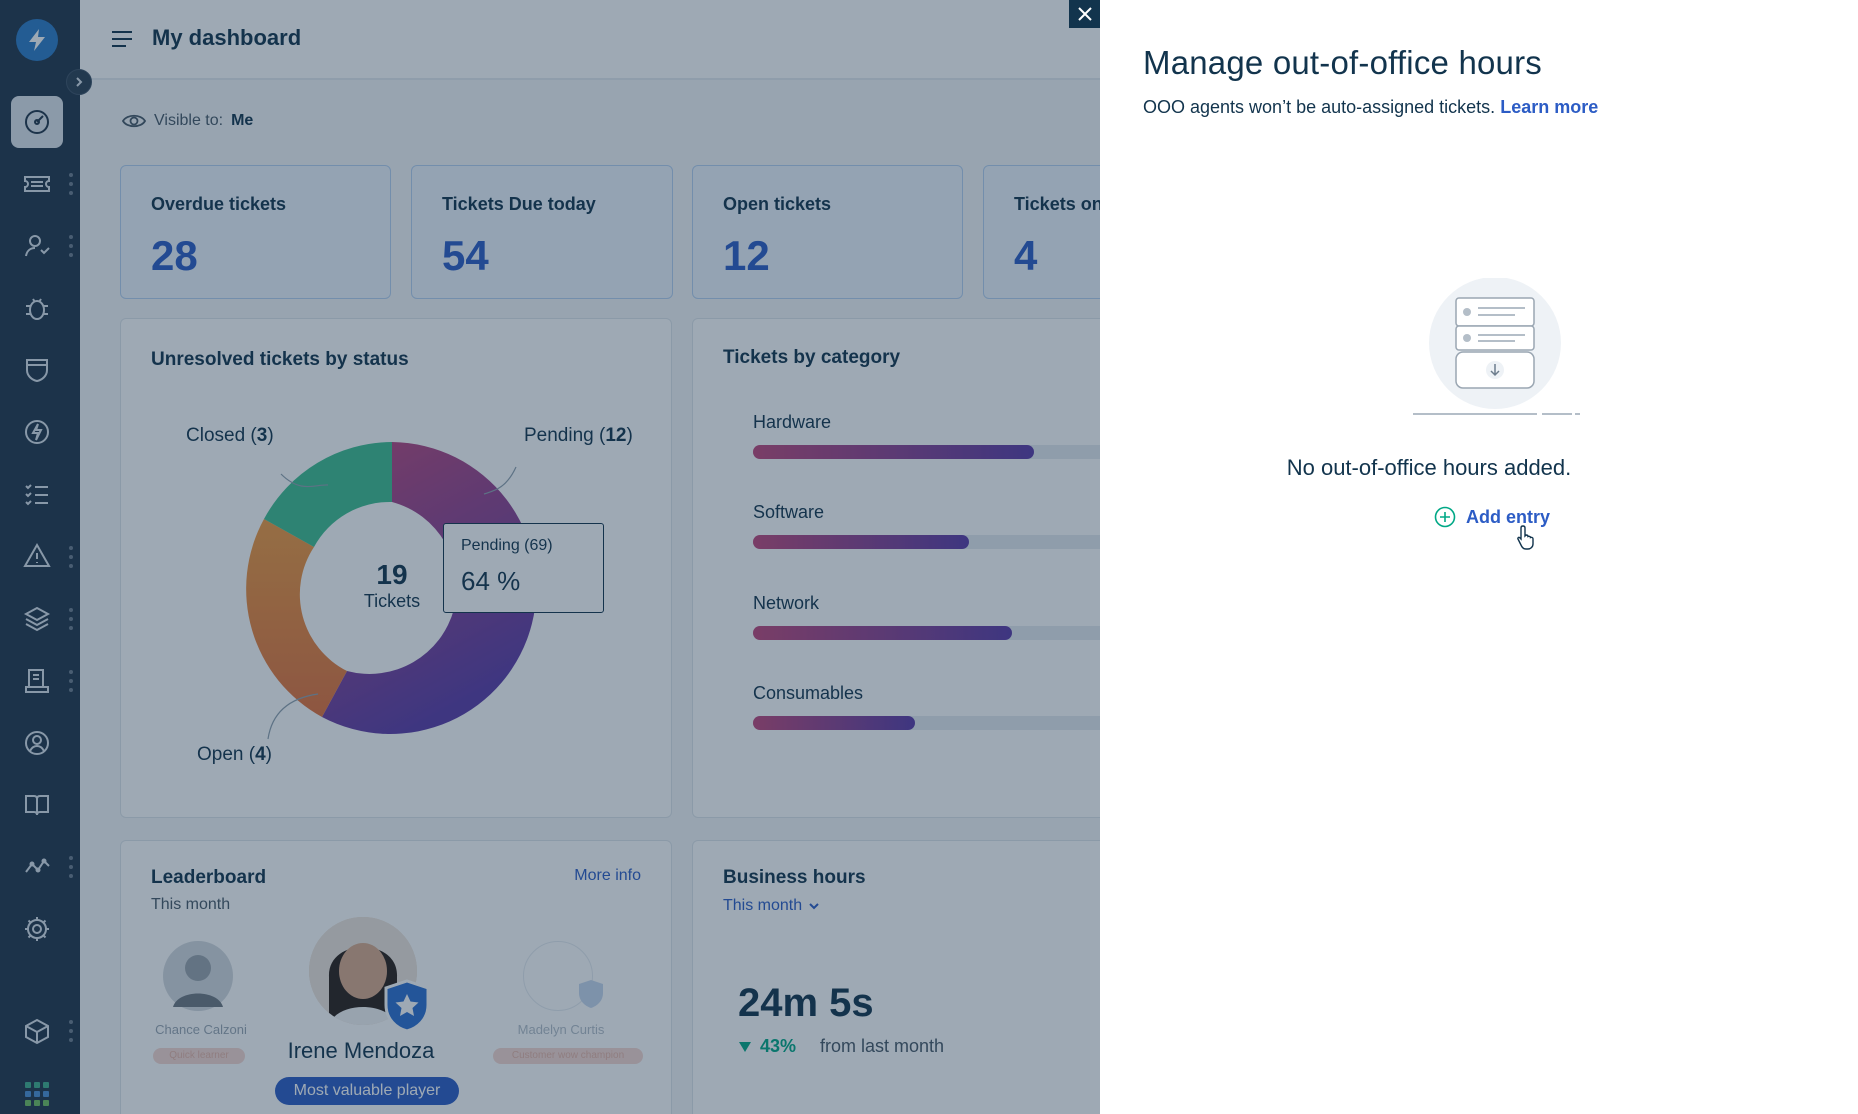 The image size is (1858, 1114). I want to click on donut-segment-closed, so click(328, 494).